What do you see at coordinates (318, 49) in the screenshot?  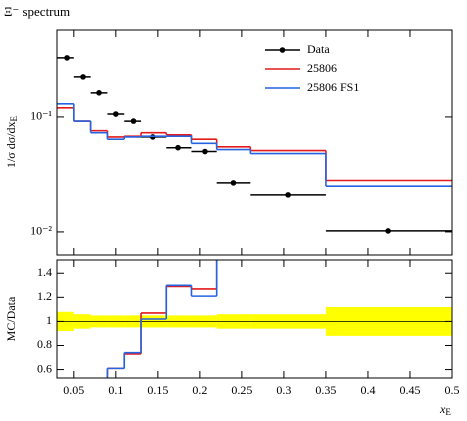 I see `legend-label: Data` at bounding box center [318, 49].